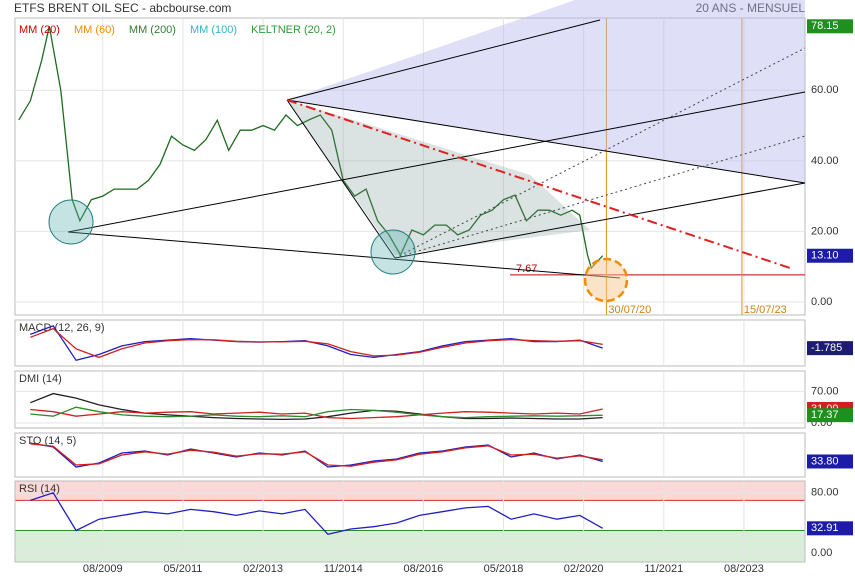  I want to click on high-badge-label: 78.15, so click(825, 26).